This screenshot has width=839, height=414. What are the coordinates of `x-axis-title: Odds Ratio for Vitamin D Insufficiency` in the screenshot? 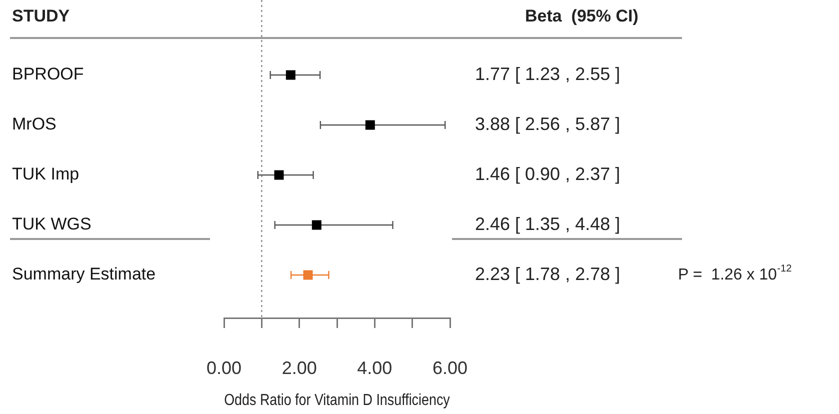 It's located at (337, 401).